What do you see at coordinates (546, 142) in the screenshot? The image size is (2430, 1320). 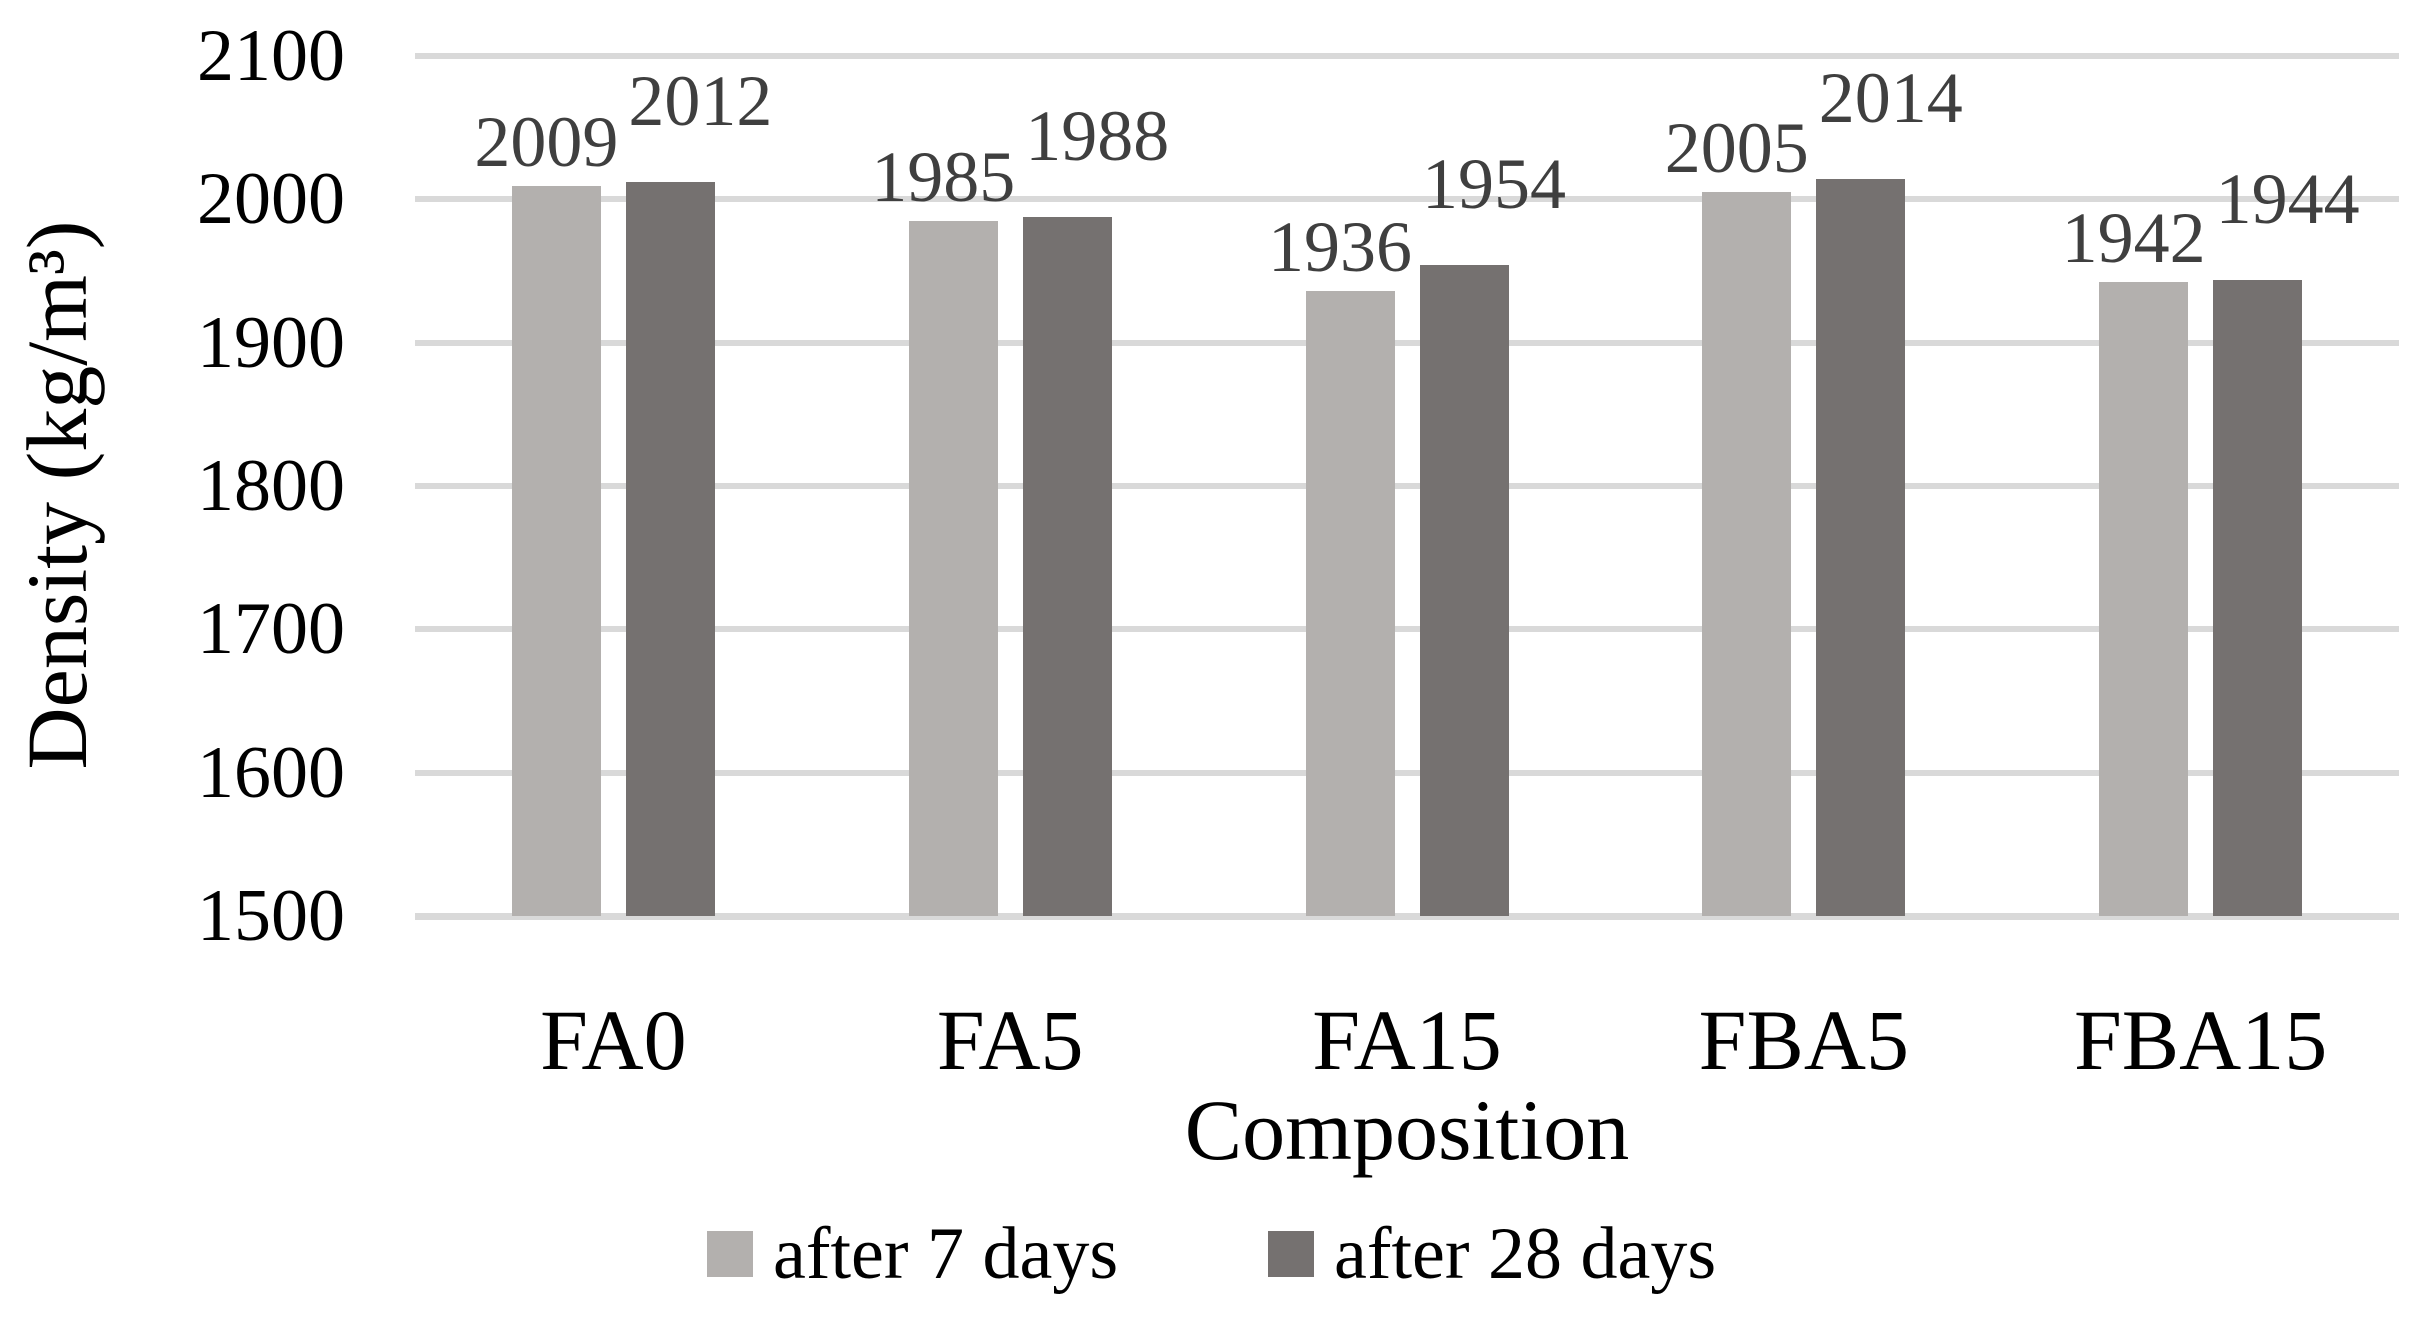 I see `bar-value-label: 2009` at bounding box center [546, 142].